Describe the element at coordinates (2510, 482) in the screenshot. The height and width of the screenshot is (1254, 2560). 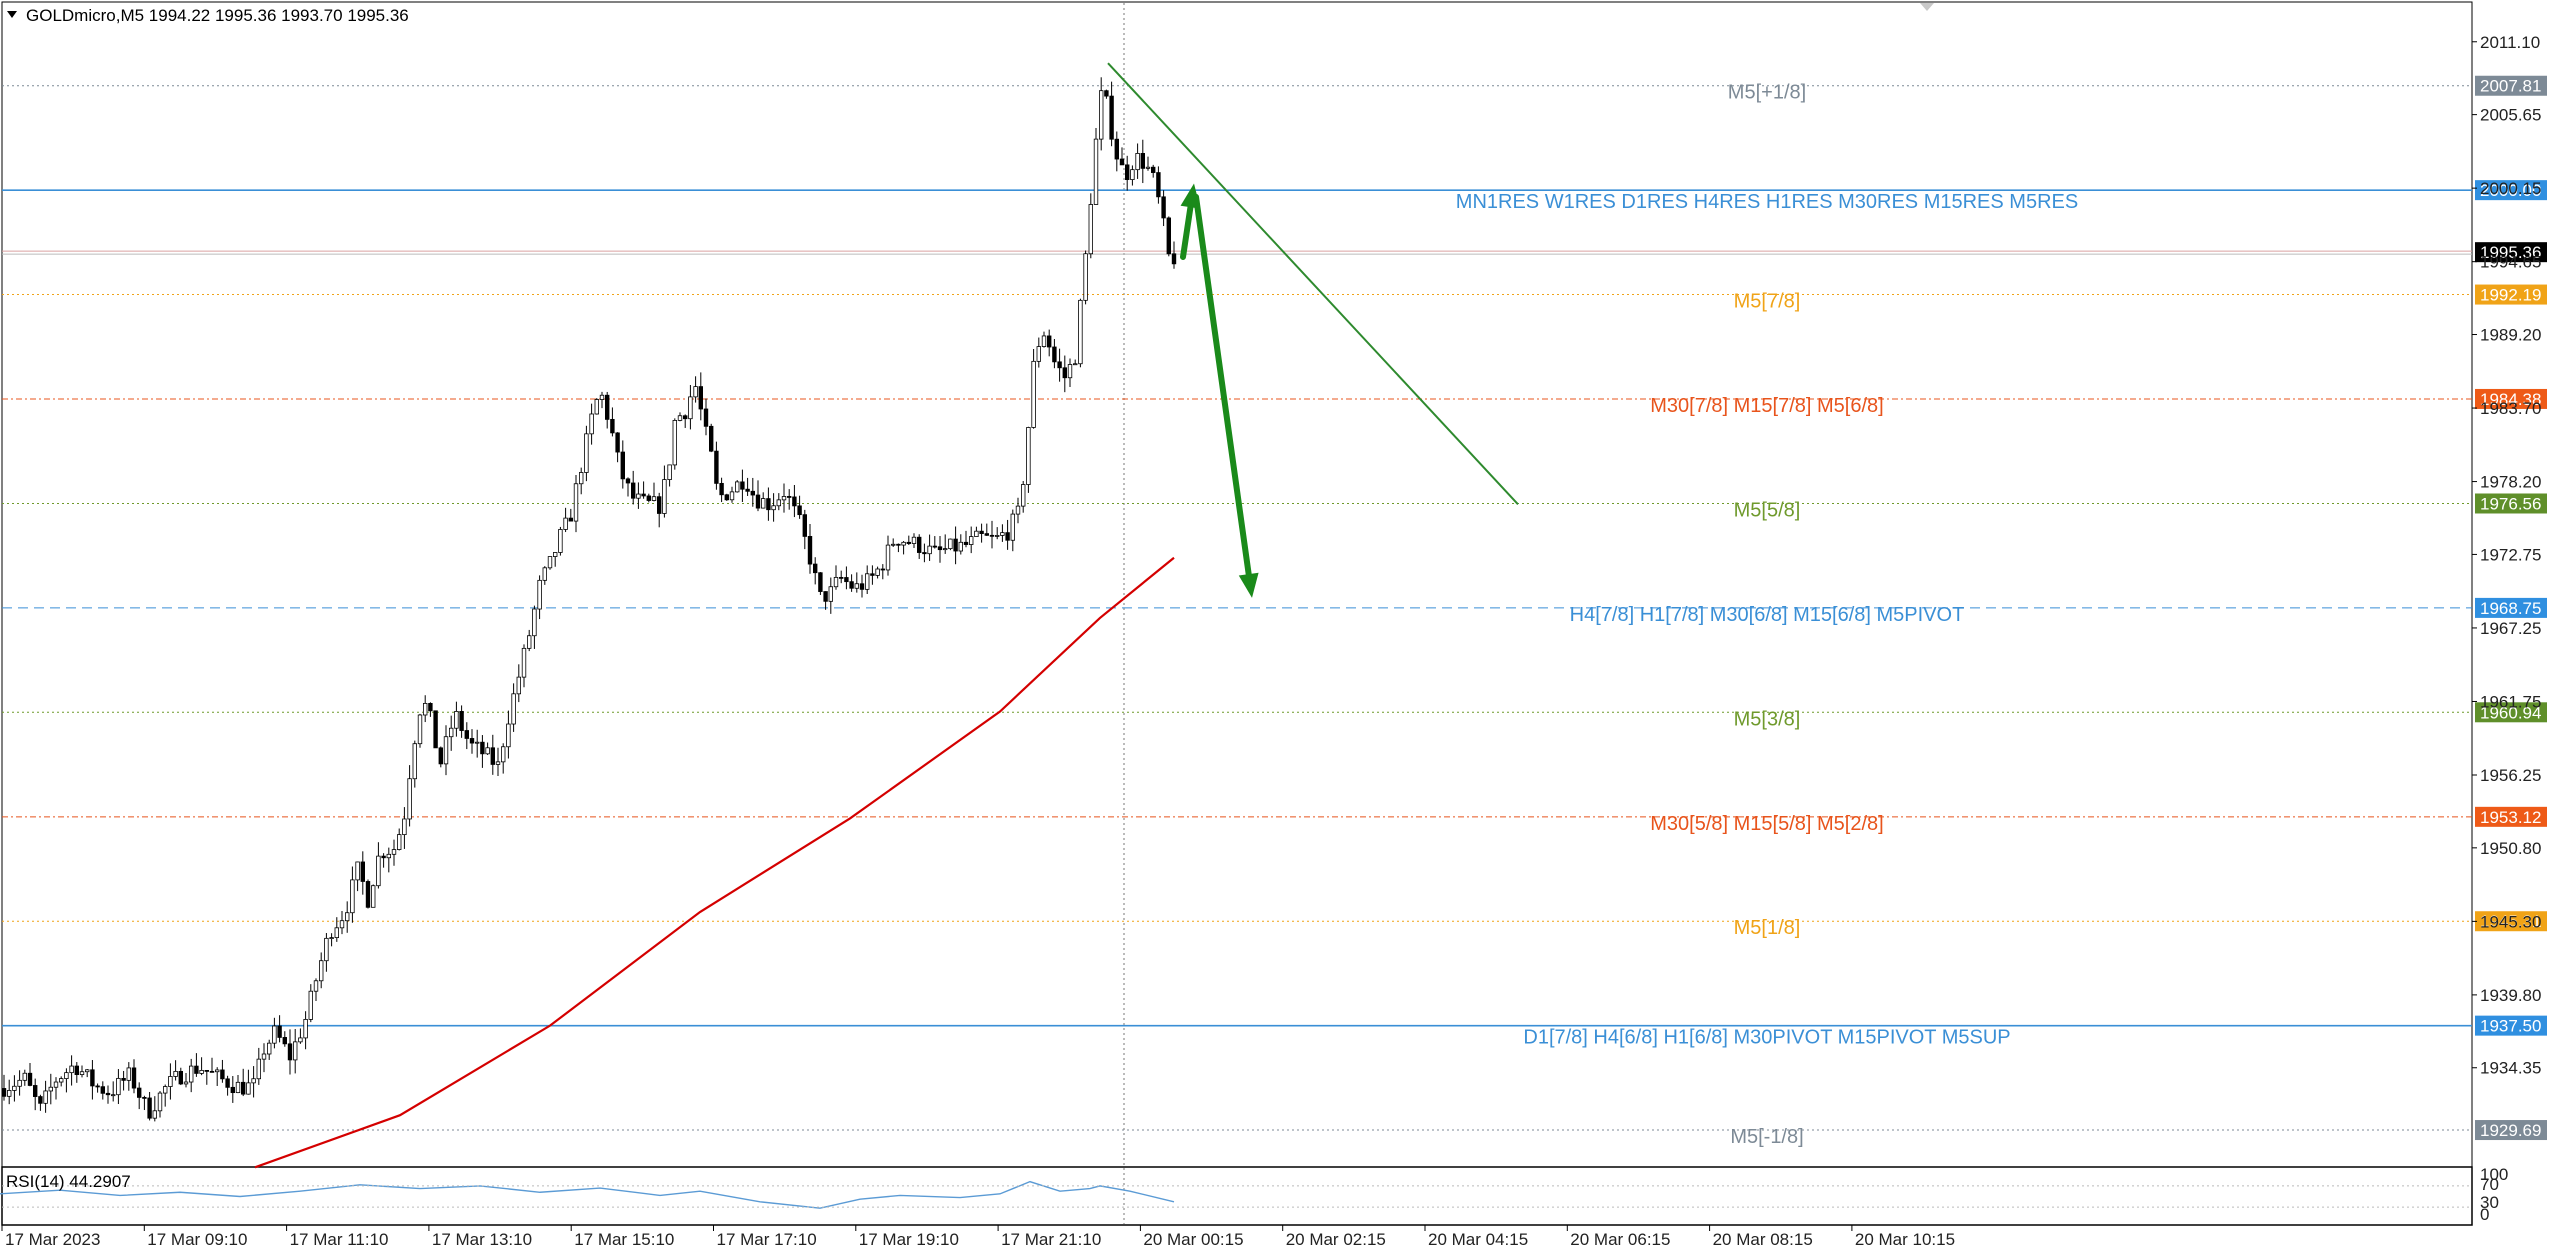
I see `price-tick-label-6: 1978.20` at that location.